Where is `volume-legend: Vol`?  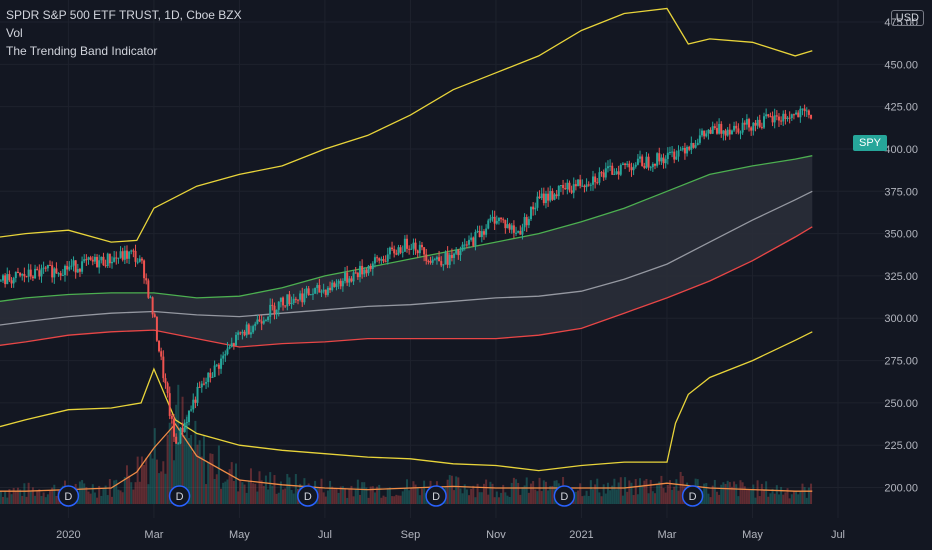
volume-legend: Vol is located at coordinates (14, 33).